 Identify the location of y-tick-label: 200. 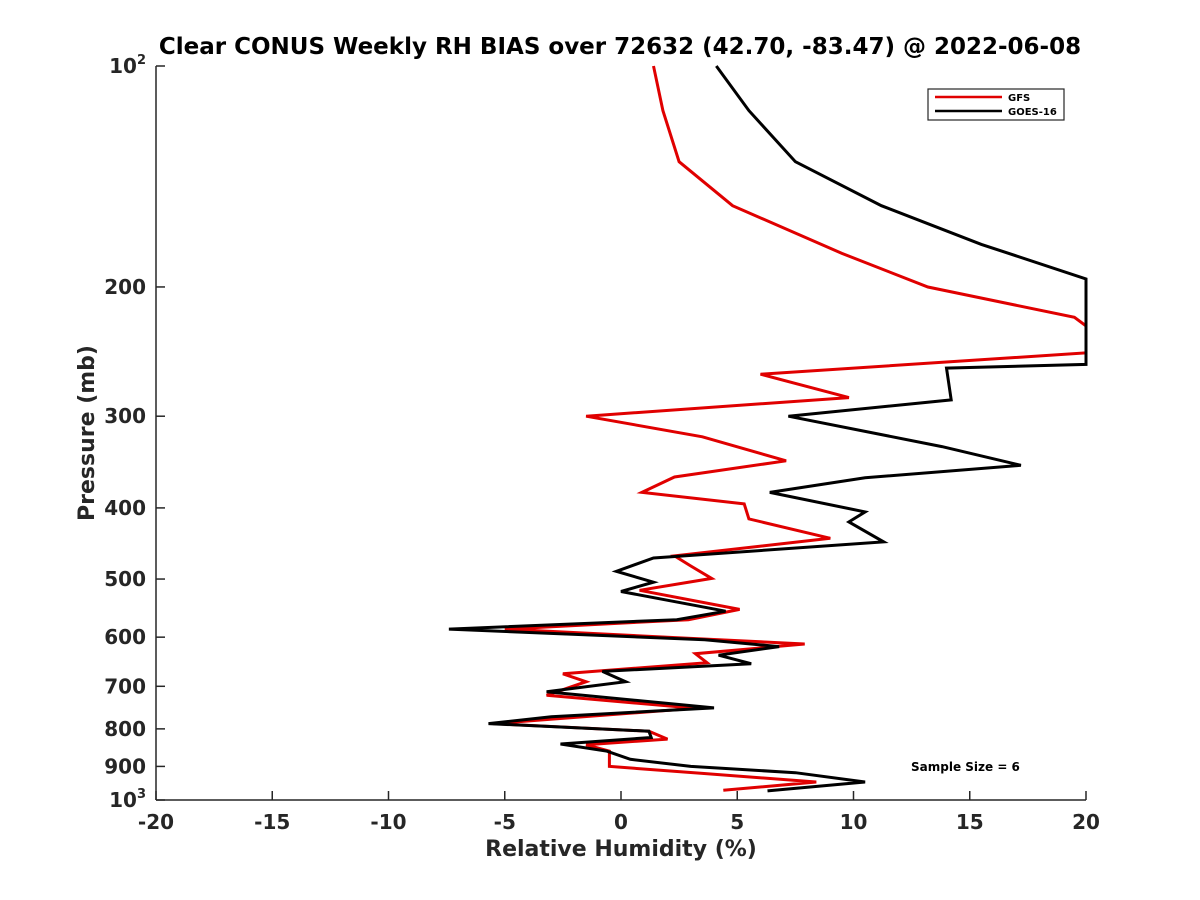
(125, 287).